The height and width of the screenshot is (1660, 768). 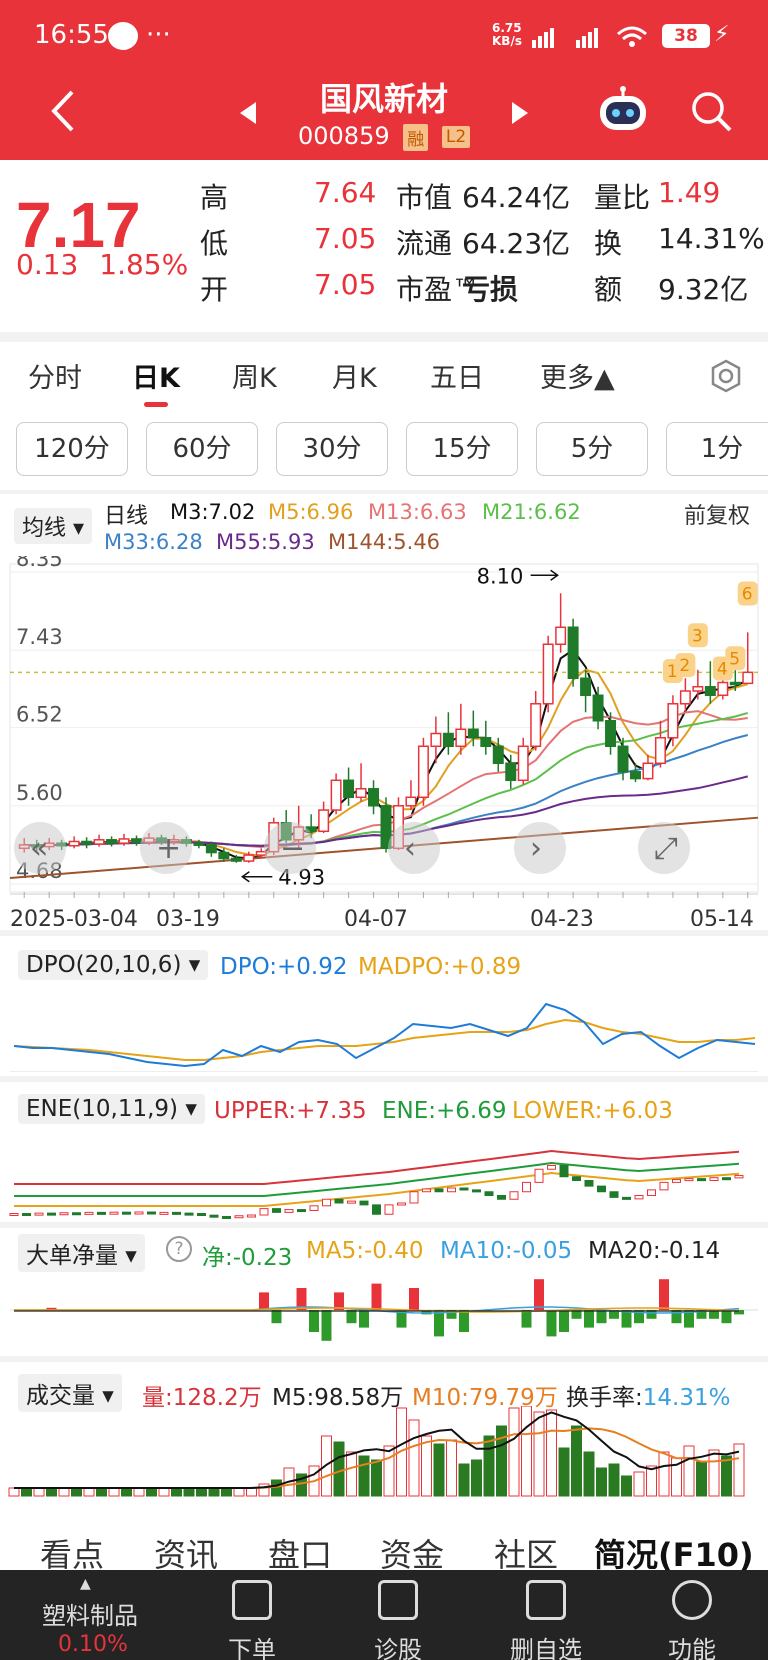 I want to click on minute-tab-1: 60分, so click(x=202, y=449).